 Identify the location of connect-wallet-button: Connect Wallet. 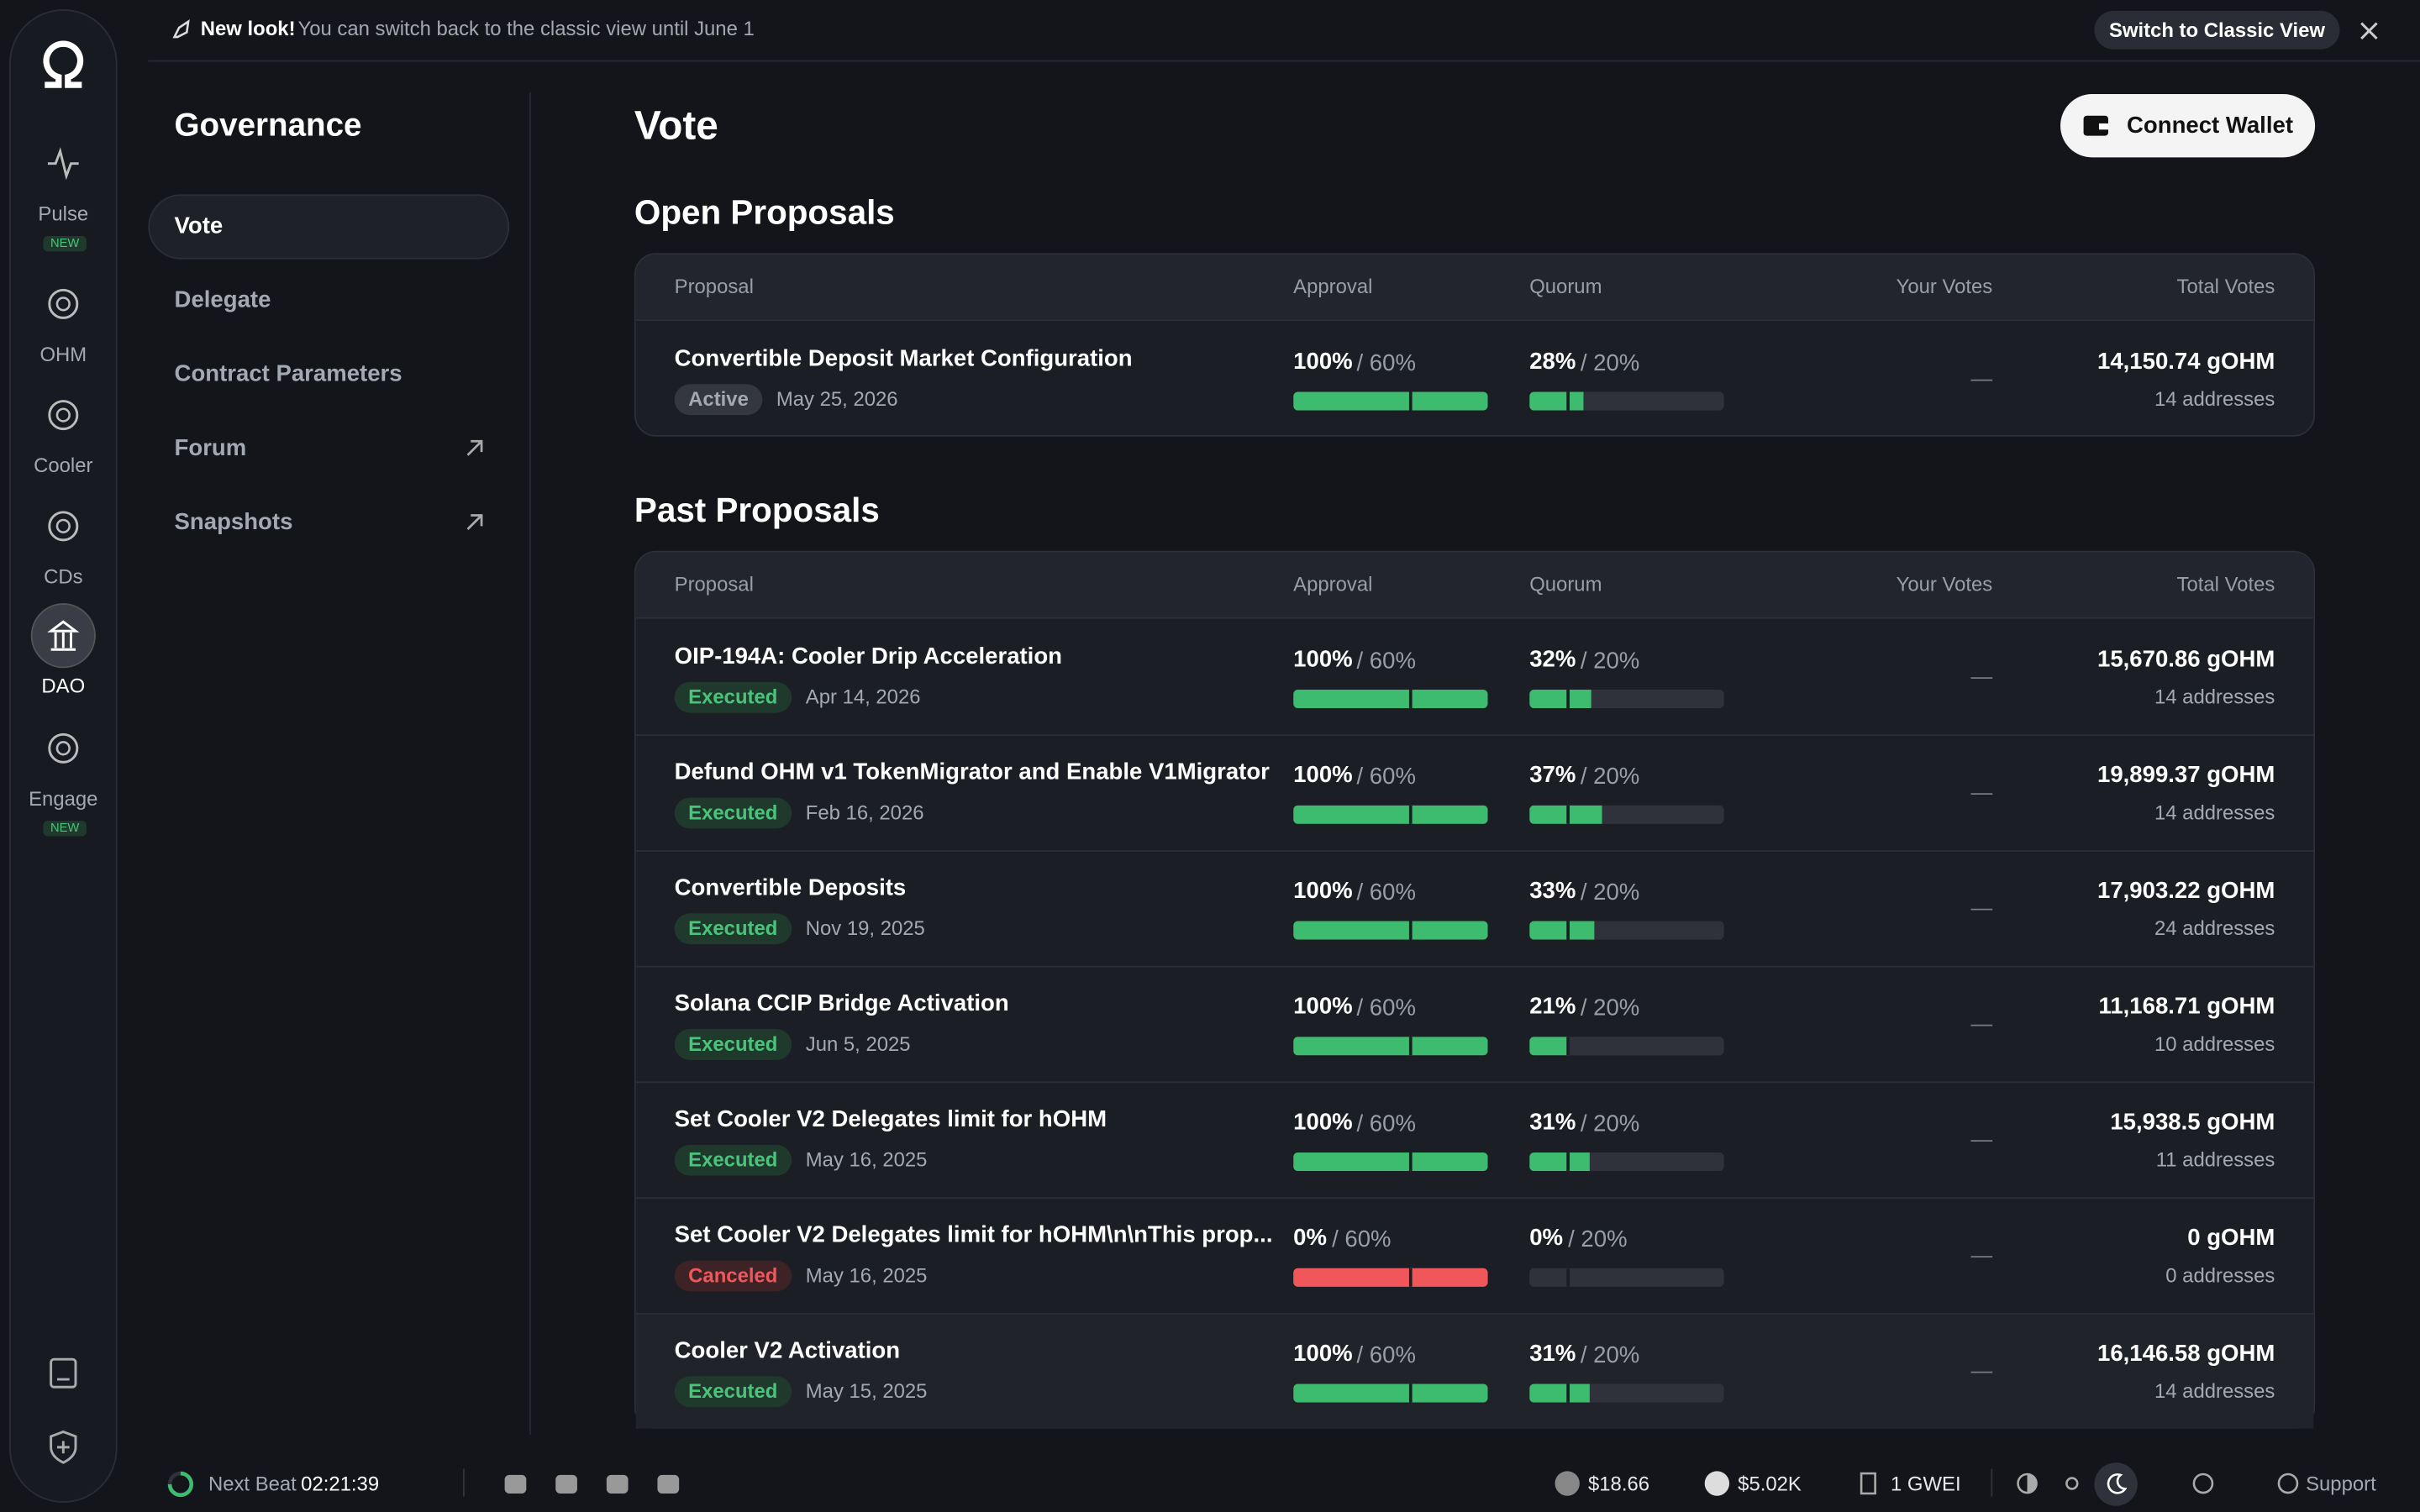
(2188, 126).